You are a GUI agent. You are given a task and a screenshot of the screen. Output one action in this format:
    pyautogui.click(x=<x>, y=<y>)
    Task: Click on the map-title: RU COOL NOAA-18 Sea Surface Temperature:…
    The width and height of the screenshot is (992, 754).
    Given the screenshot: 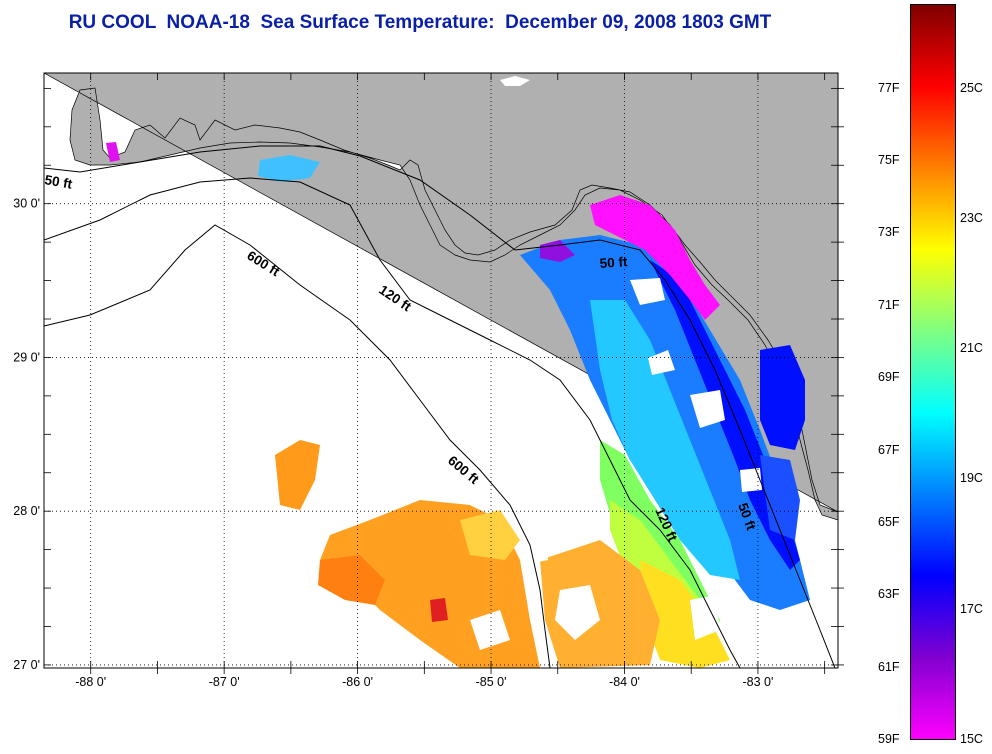 What is the action you would take?
    pyautogui.click(x=420, y=22)
    